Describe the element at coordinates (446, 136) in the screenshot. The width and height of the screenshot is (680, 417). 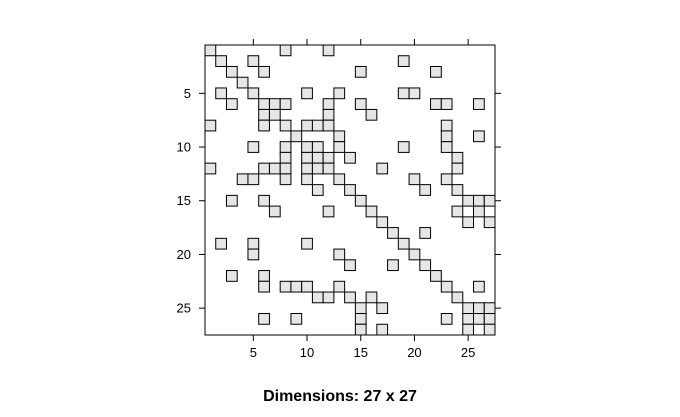
I see `matrix-cell-r9-c23` at that location.